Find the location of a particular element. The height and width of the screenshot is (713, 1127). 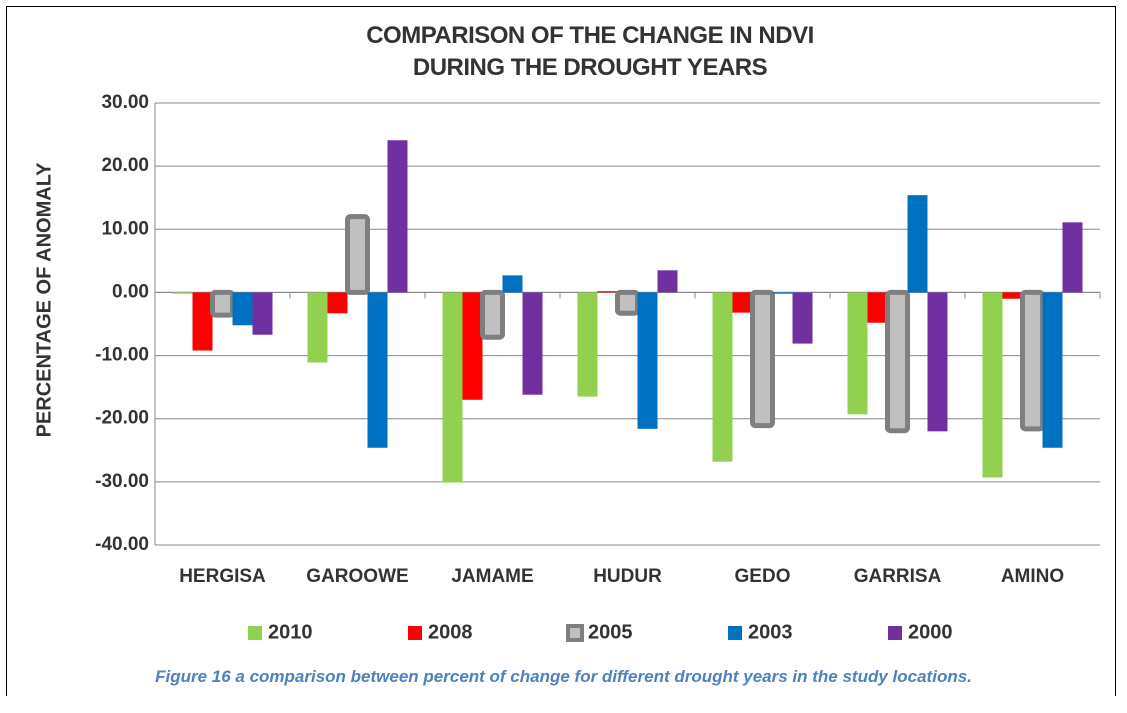

y-axis-label: PERCENTAGE OF ANOMALY is located at coordinates (44, 299).